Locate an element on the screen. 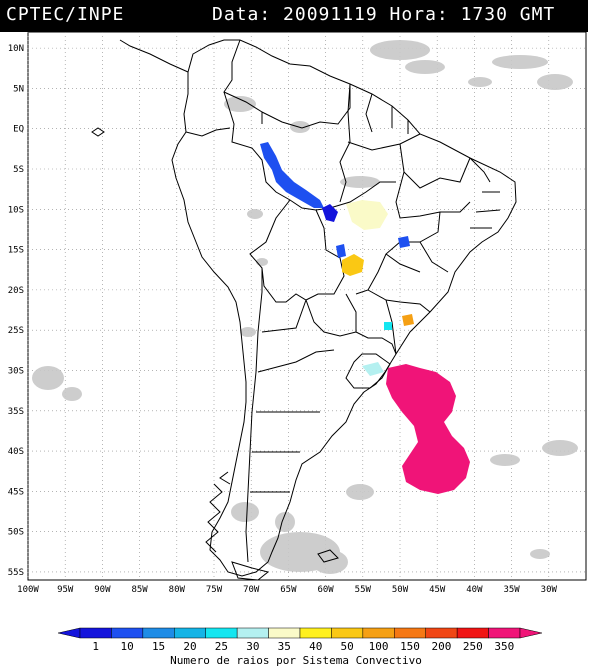 This screenshot has height=670, width=600. border-chile-argentina is located at coordinates (254, 415).